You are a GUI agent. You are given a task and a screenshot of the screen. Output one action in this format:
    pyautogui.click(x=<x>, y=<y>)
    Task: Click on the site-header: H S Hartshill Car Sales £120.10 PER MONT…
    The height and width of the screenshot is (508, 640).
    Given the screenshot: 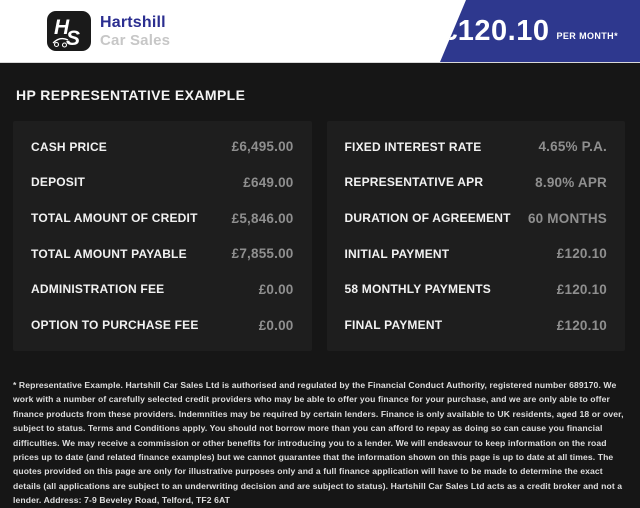 What is the action you would take?
    pyautogui.click(x=320, y=31)
    